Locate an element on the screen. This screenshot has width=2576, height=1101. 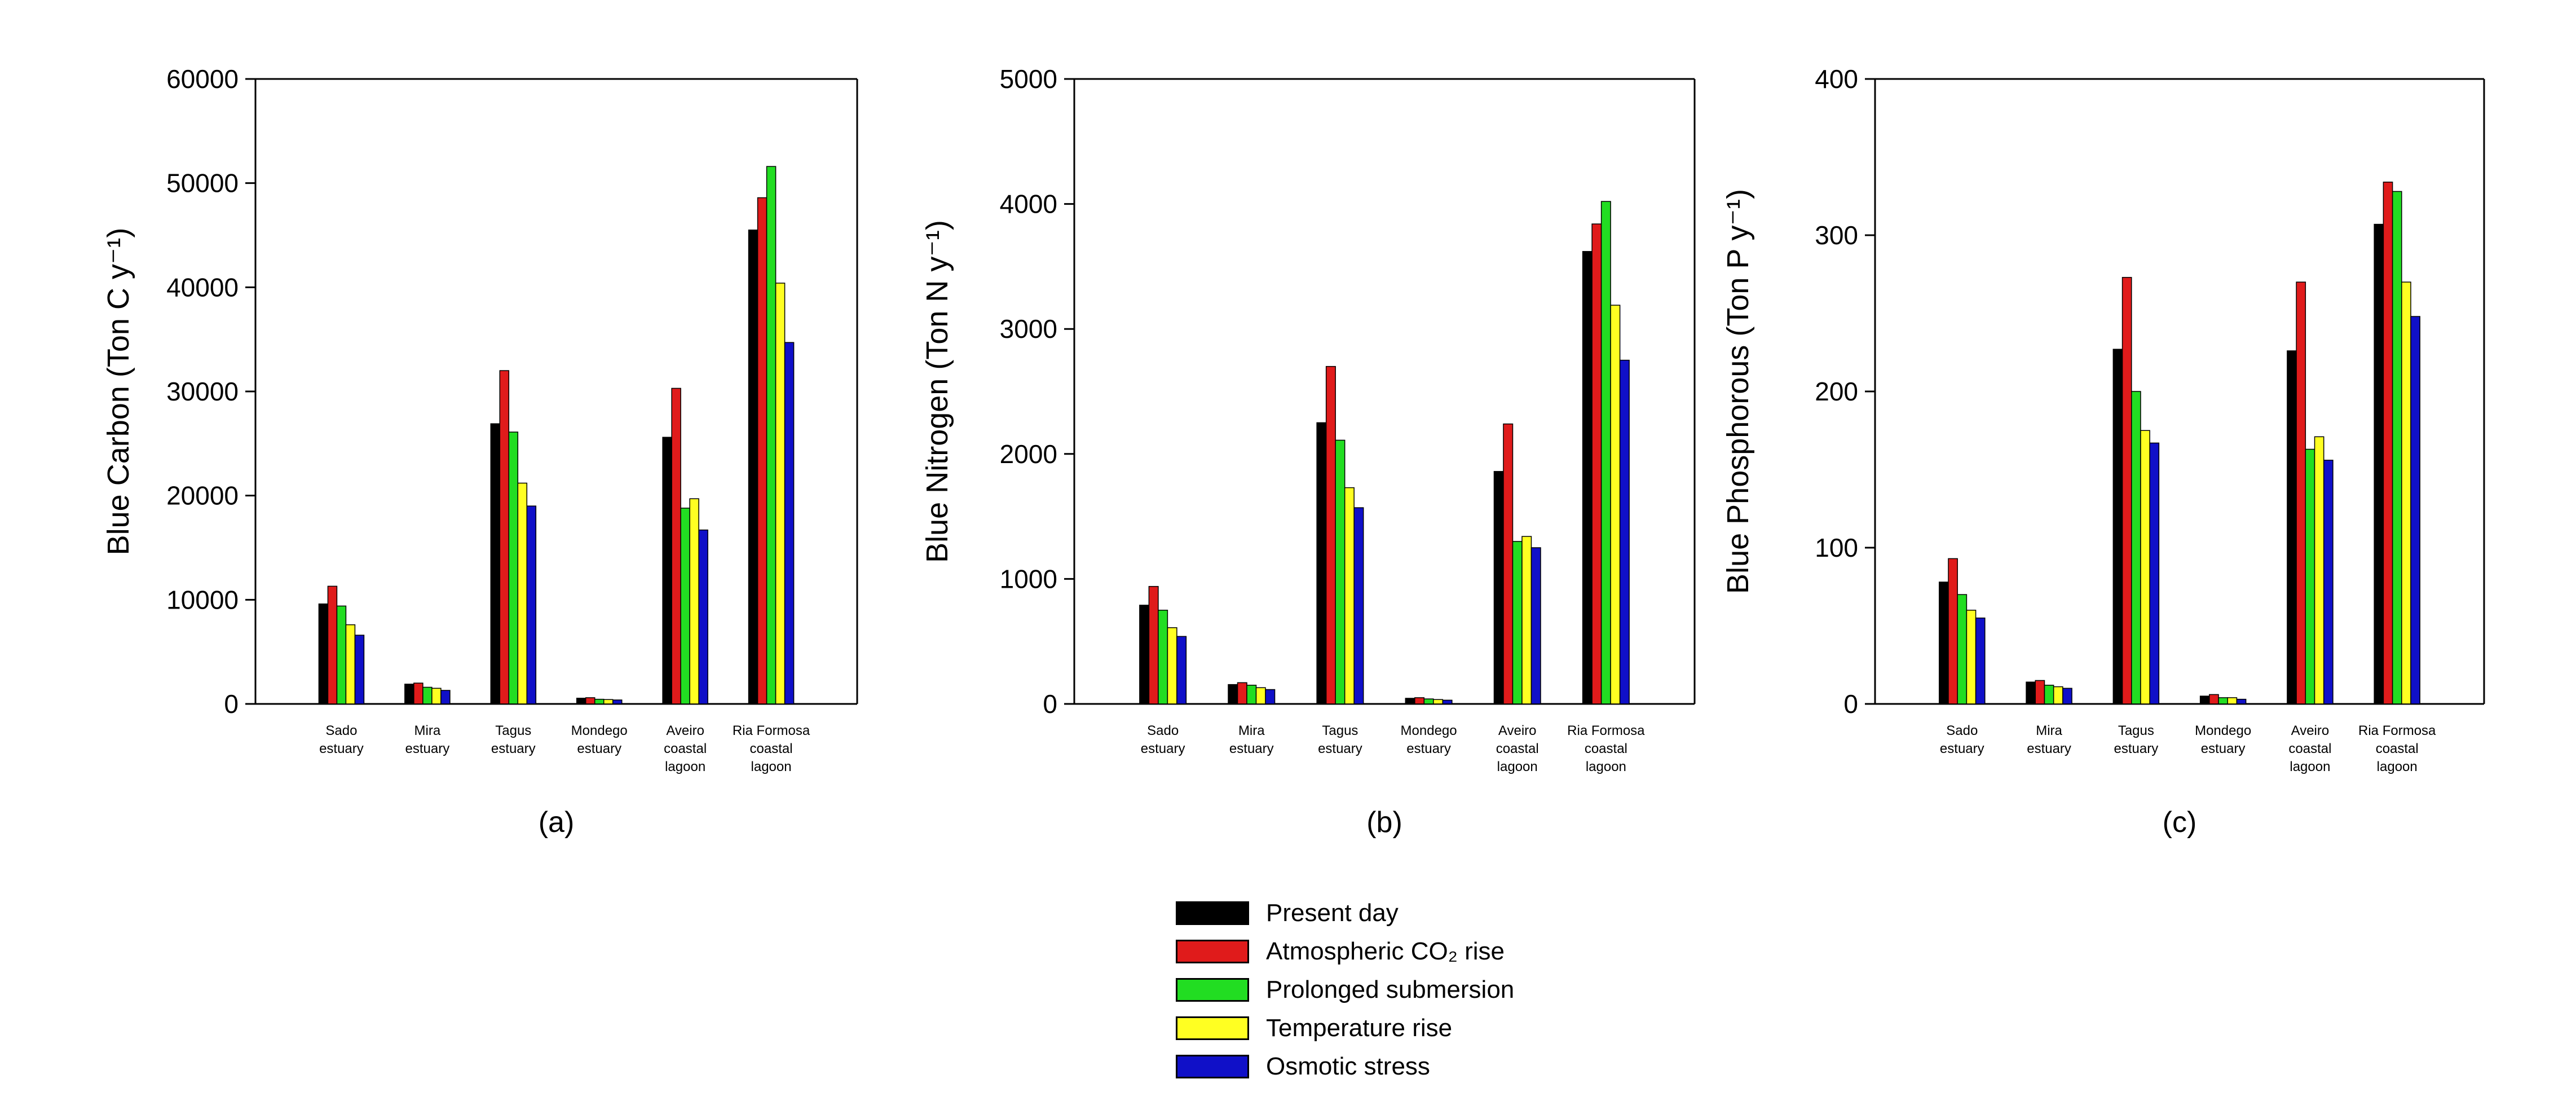
legend-swatch-osmotic-stress is located at coordinates (1212, 1066).